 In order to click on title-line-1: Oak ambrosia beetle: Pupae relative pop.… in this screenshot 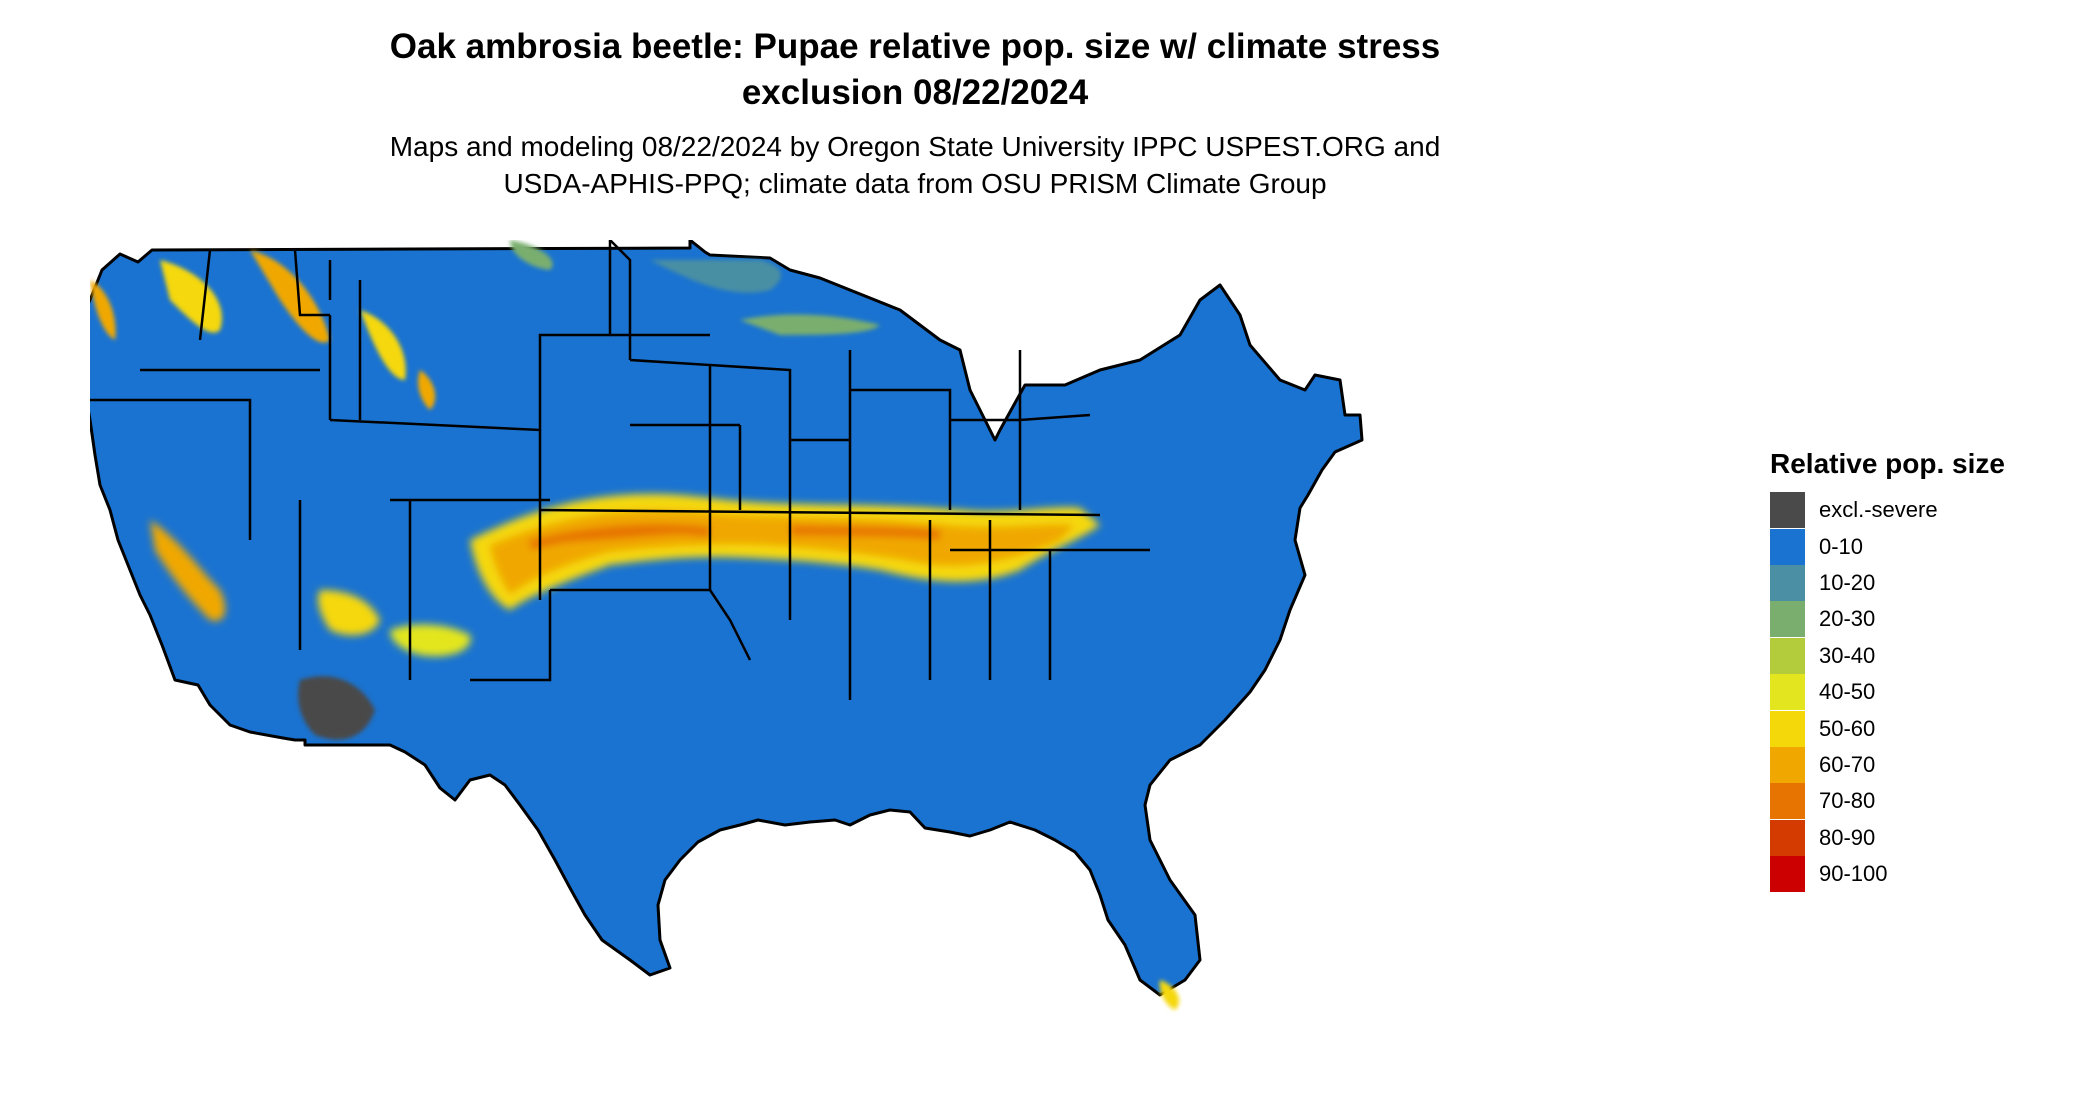, I will do `click(915, 46)`.